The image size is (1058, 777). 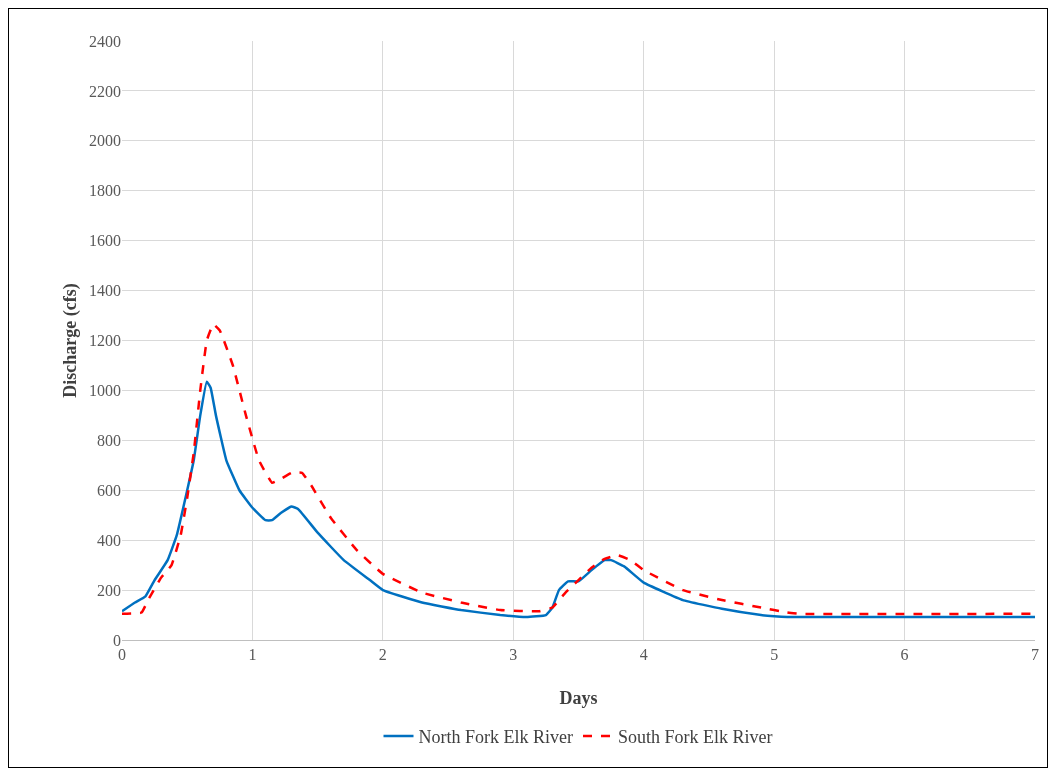 What do you see at coordinates (105, 41) in the screenshot?
I see `y-tick-label: 2400` at bounding box center [105, 41].